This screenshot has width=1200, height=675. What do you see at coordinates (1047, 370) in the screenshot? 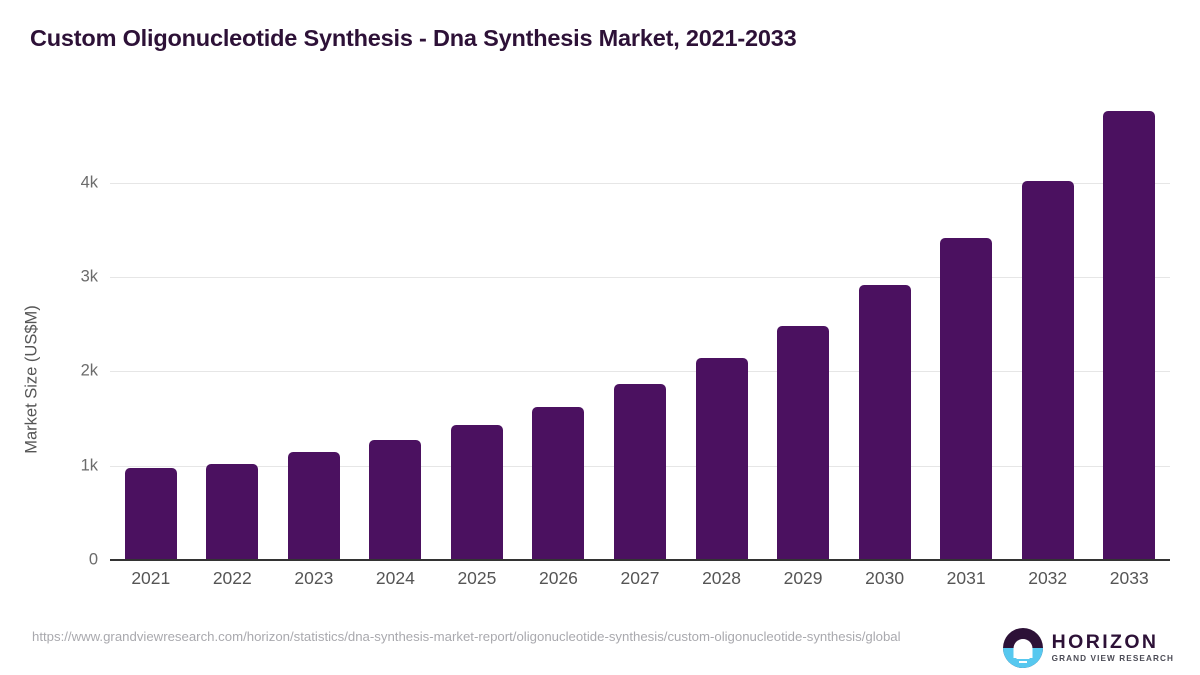
I see `bar-2032` at bounding box center [1047, 370].